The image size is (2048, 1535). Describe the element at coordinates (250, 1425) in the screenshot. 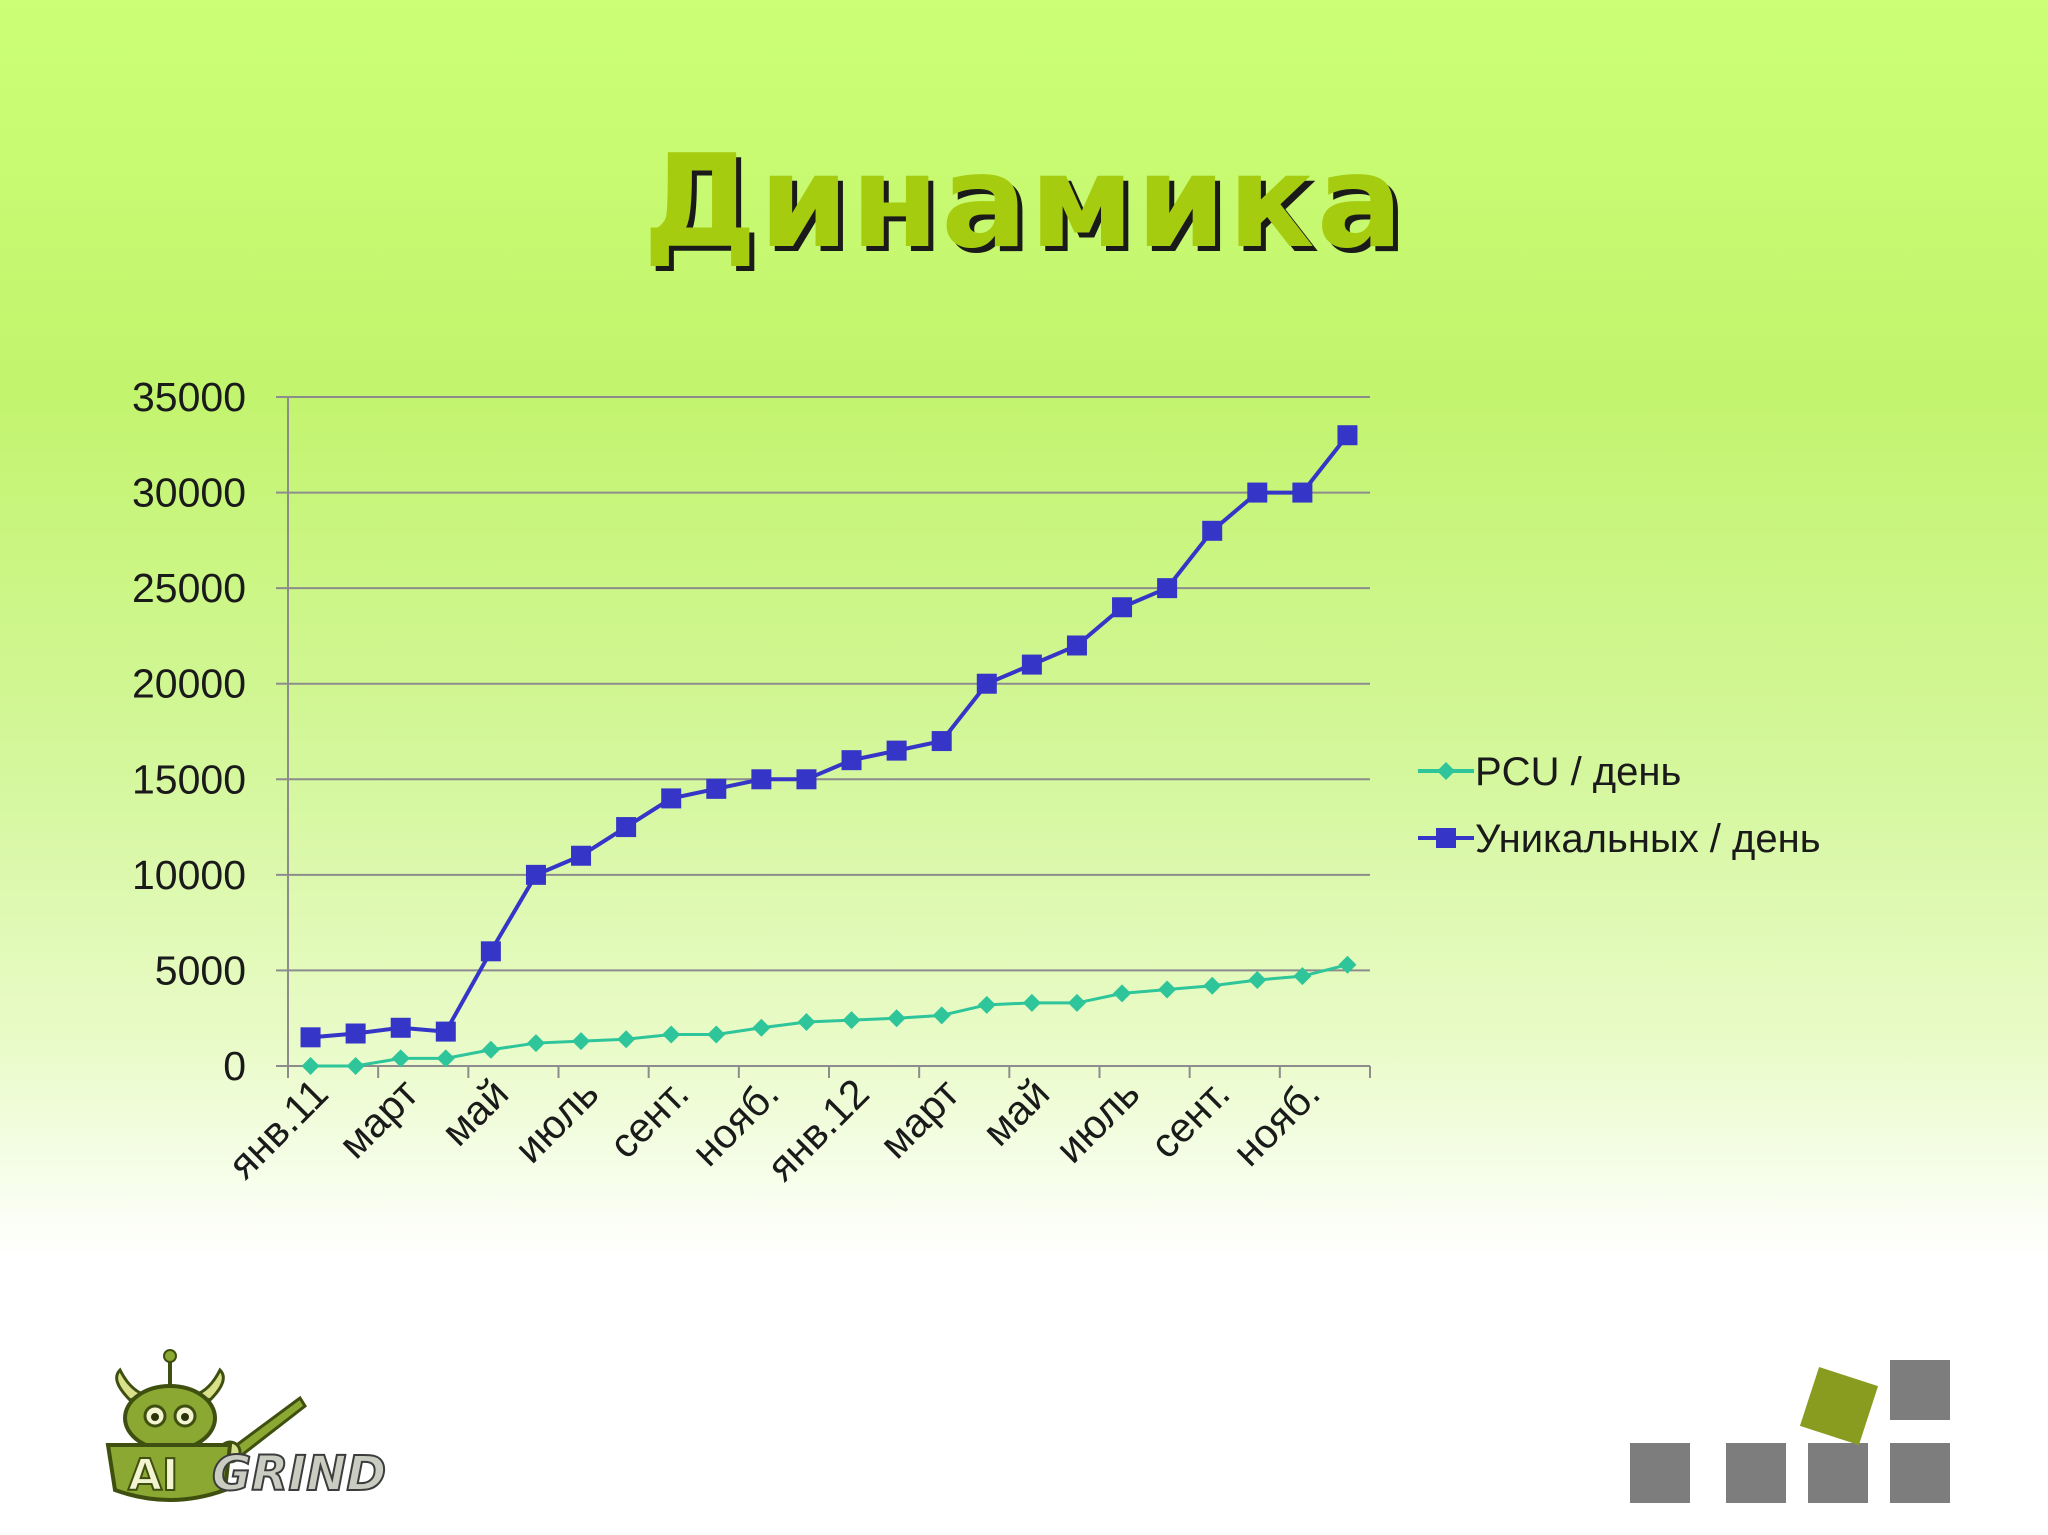

I see `aigrind-logo: AI GRIND` at that location.